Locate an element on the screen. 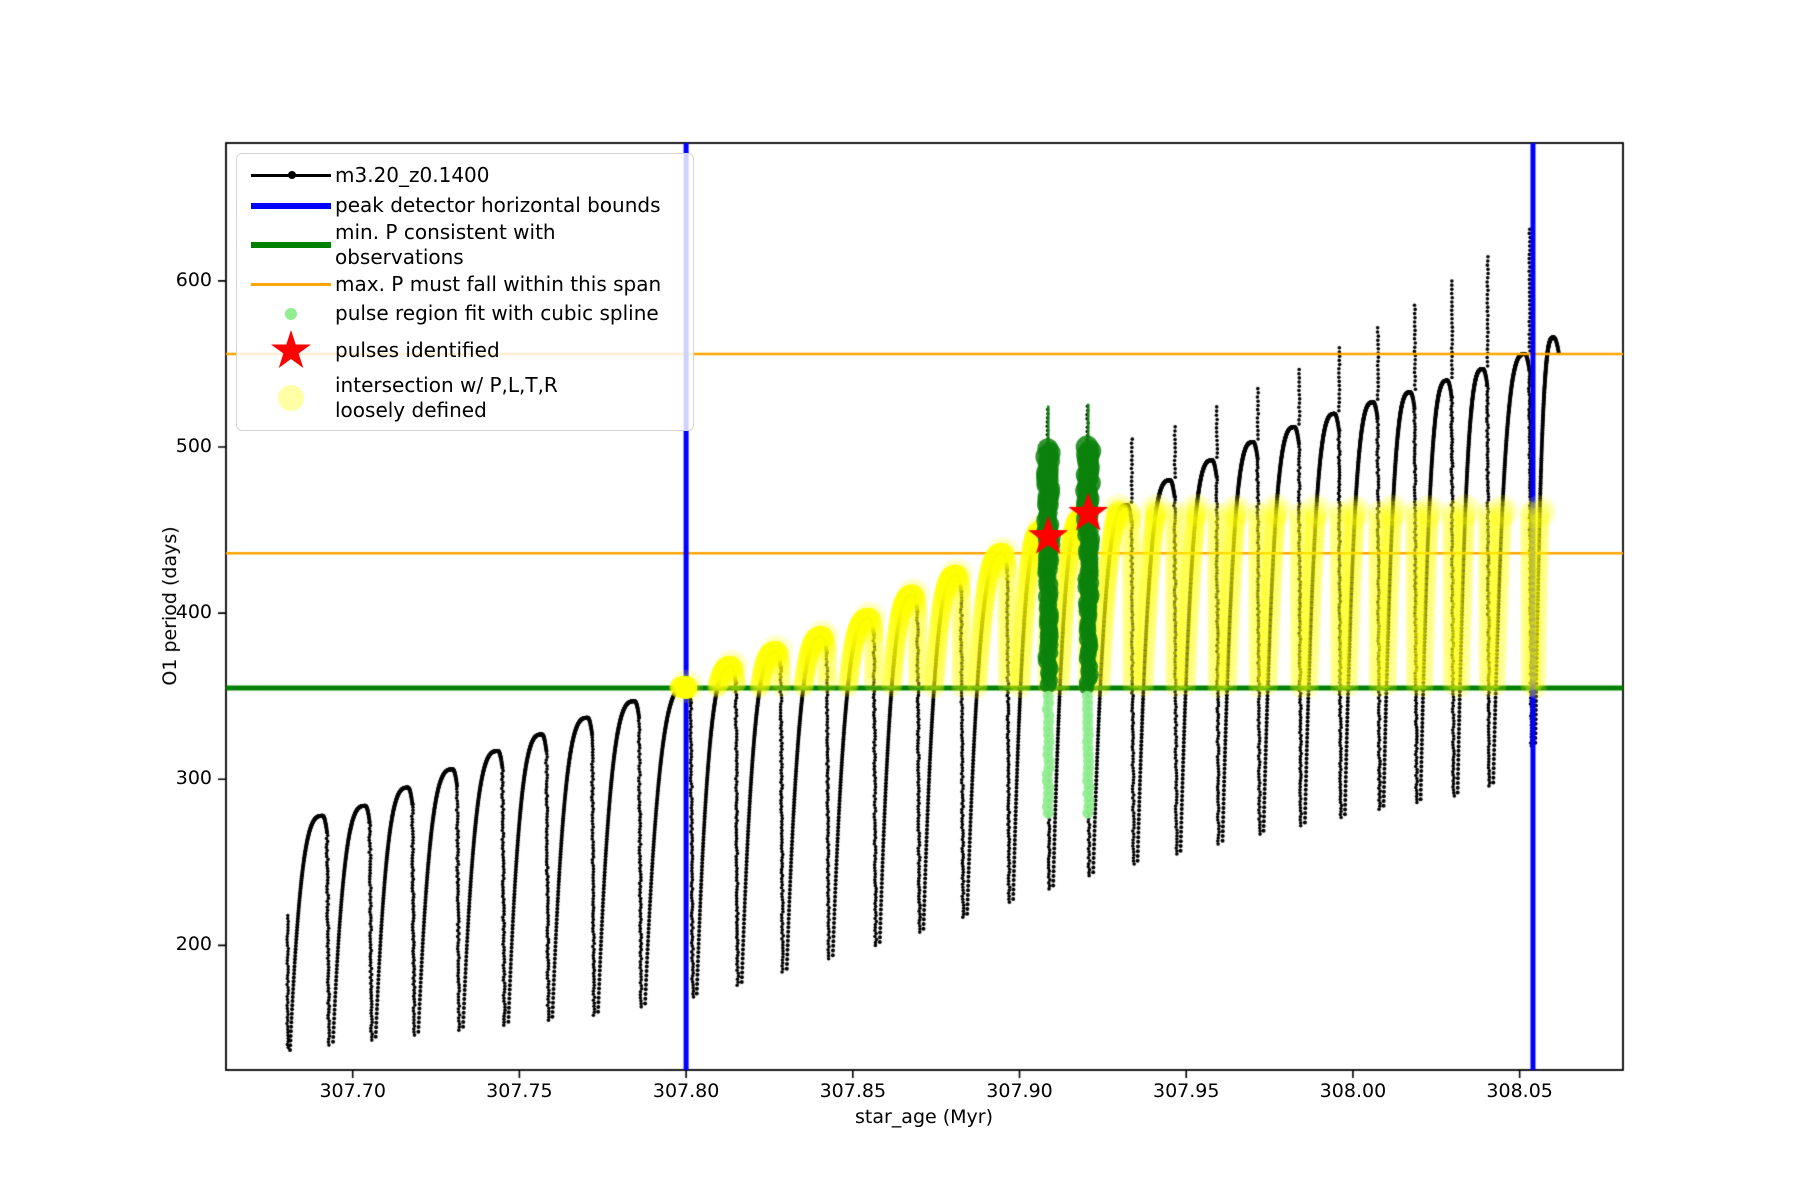  x-tick-label: 307.75 is located at coordinates (519, 1091).